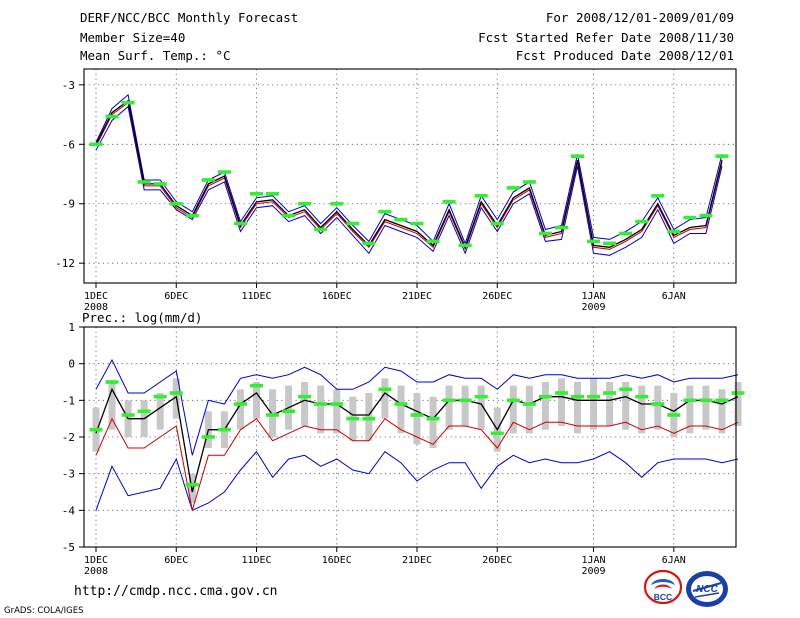  Describe the element at coordinates (176, 591) in the screenshot. I see `source-url: http://cmdp.ncc.cma.gov.cn` at that location.